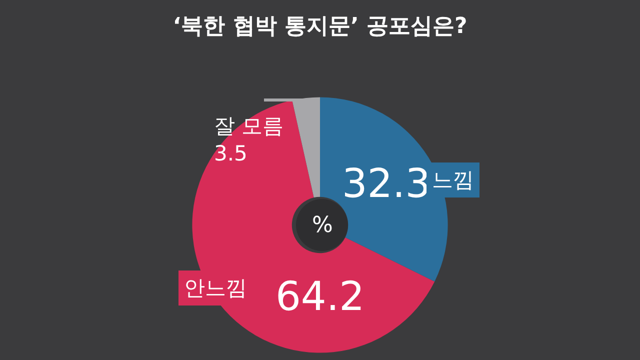 The height and width of the screenshot is (360, 640). I want to click on data-label: 64.2, so click(320, 297).